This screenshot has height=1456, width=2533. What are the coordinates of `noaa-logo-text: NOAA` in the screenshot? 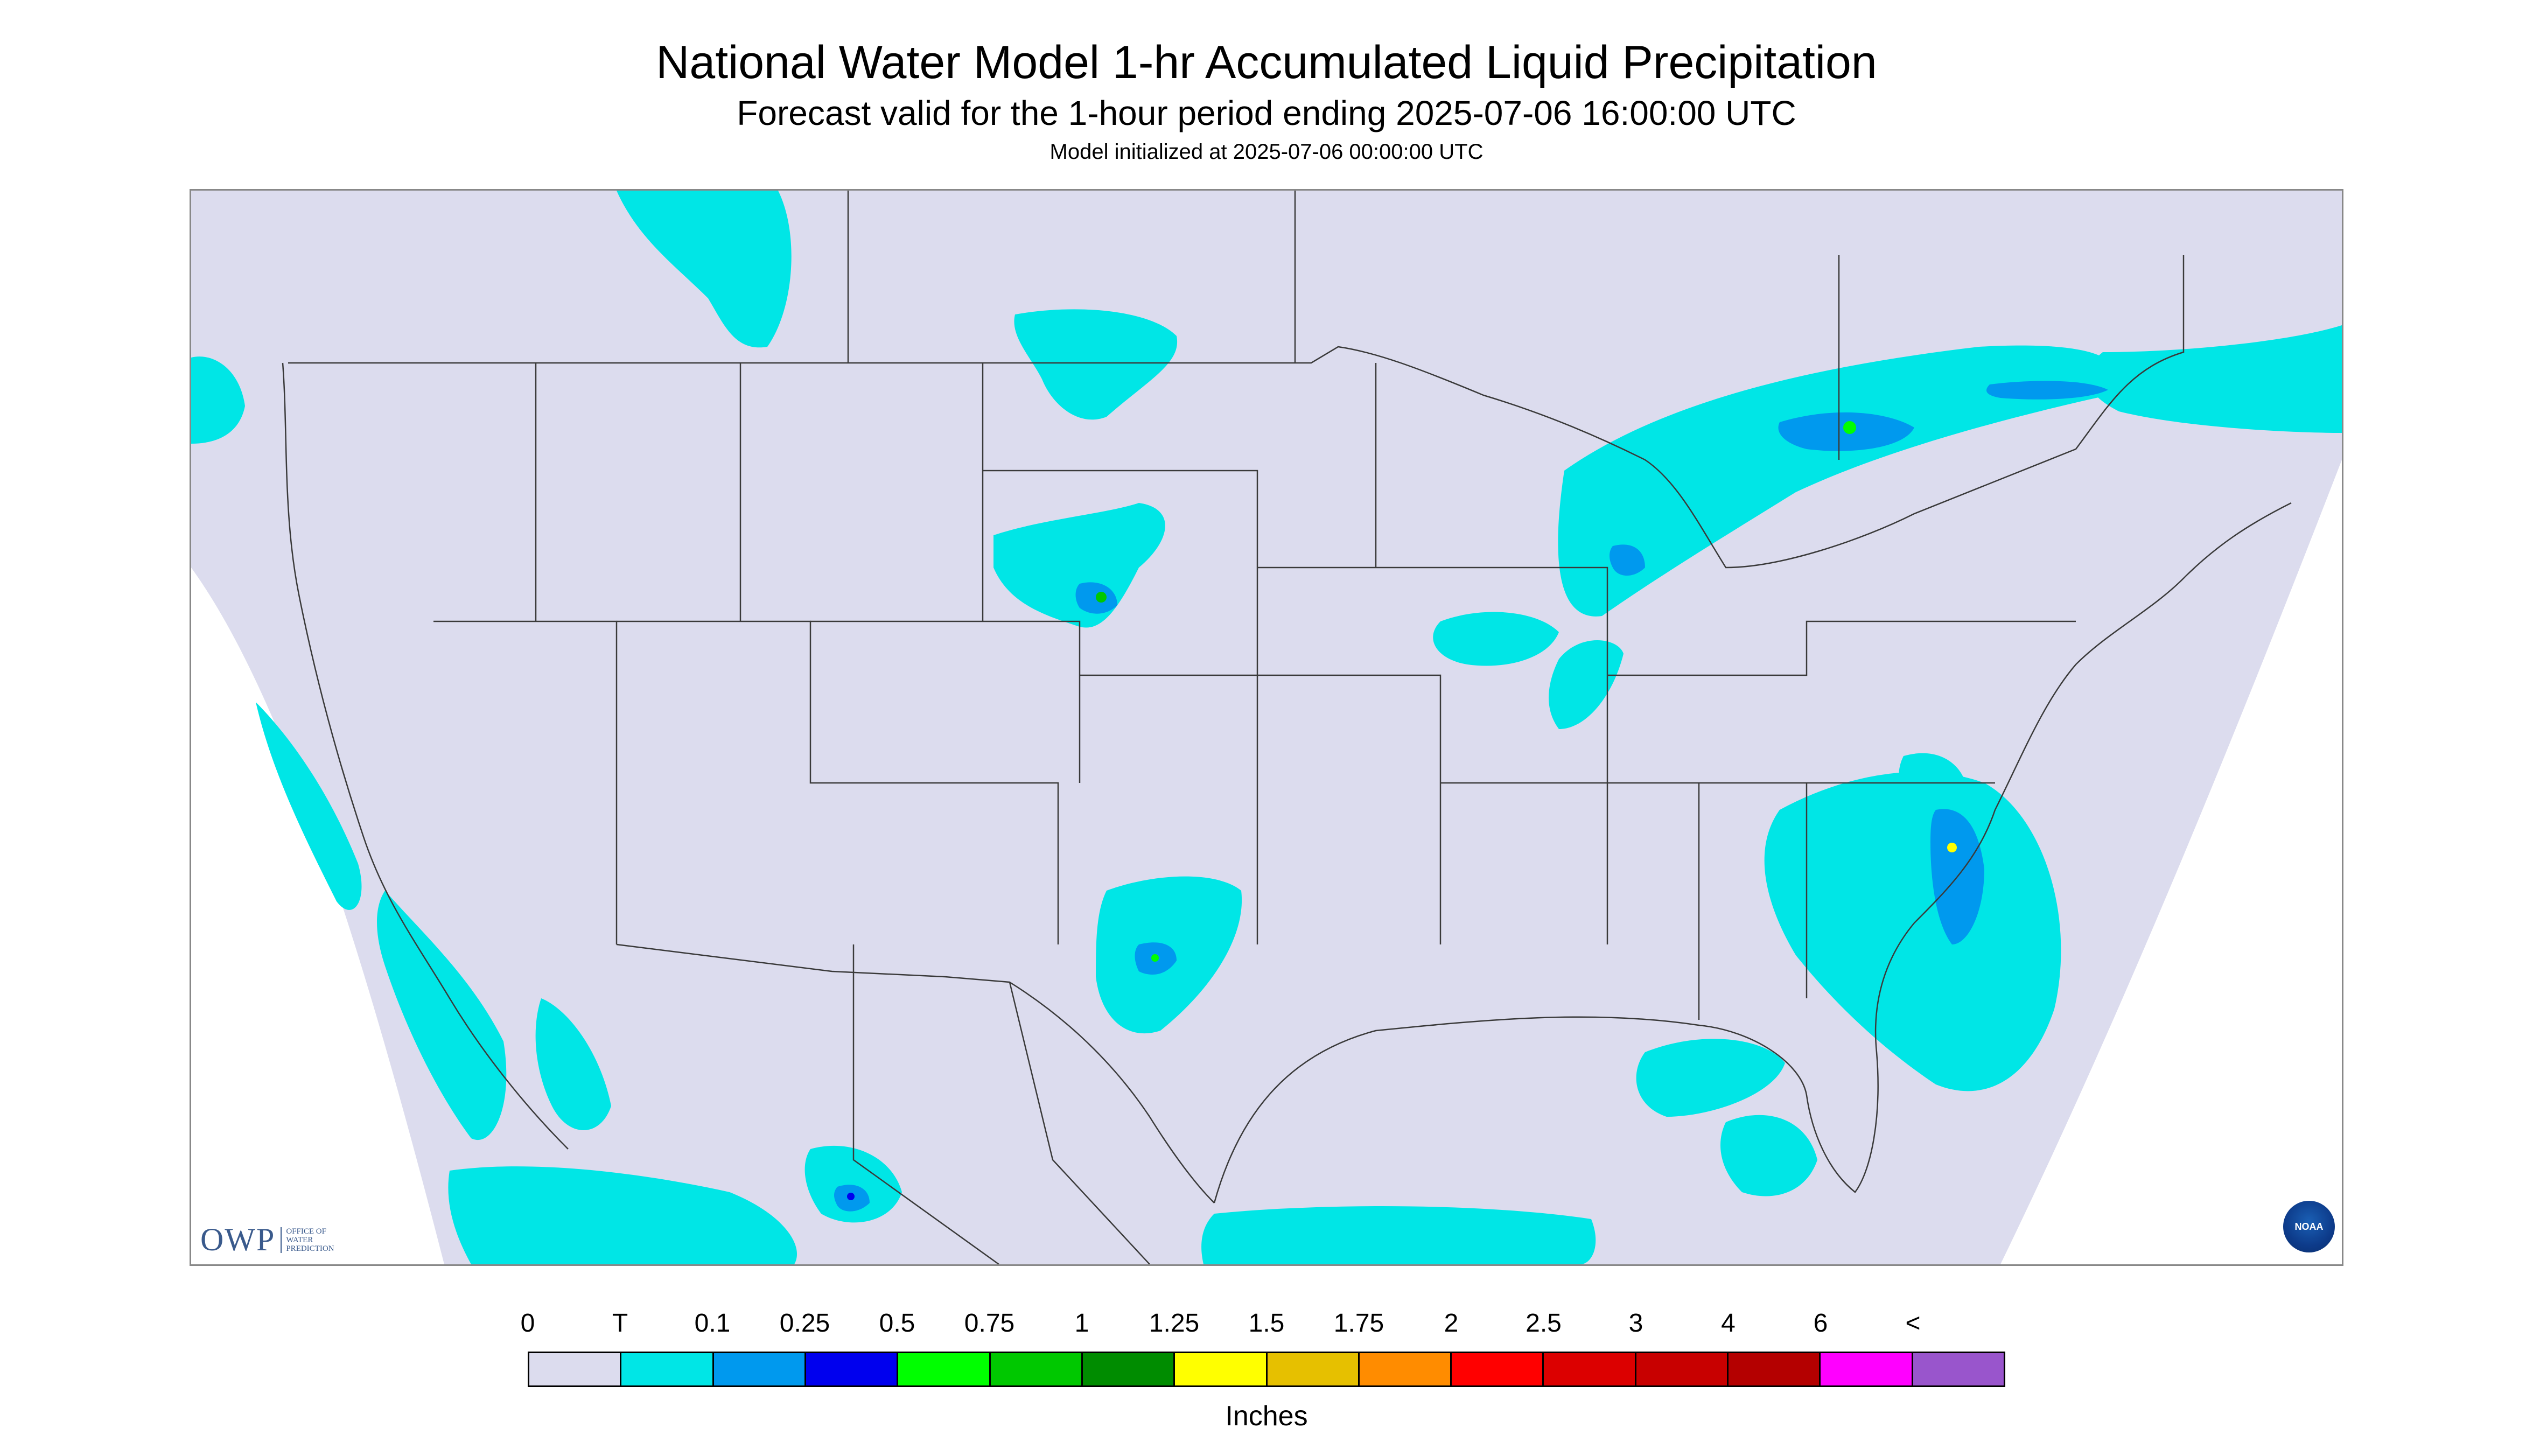 It's located at (2309, 1226).